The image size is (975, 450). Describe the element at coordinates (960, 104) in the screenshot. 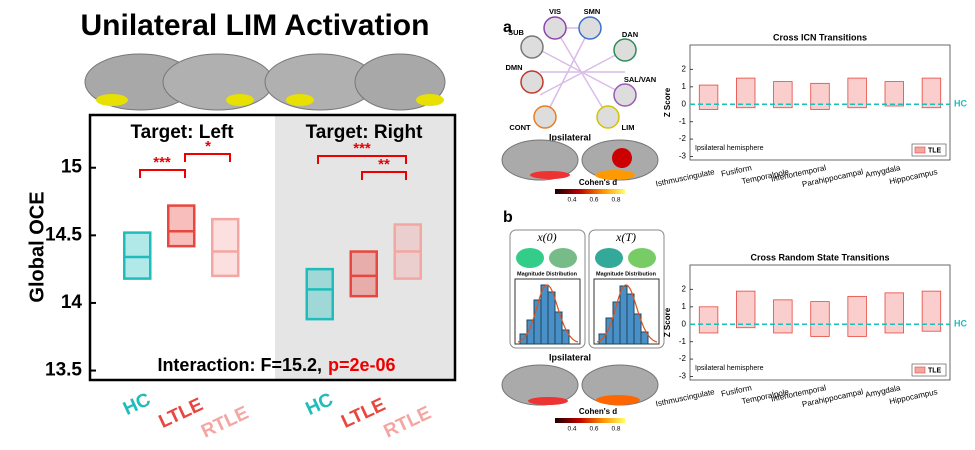

I see `reference-label: HC` at that location.